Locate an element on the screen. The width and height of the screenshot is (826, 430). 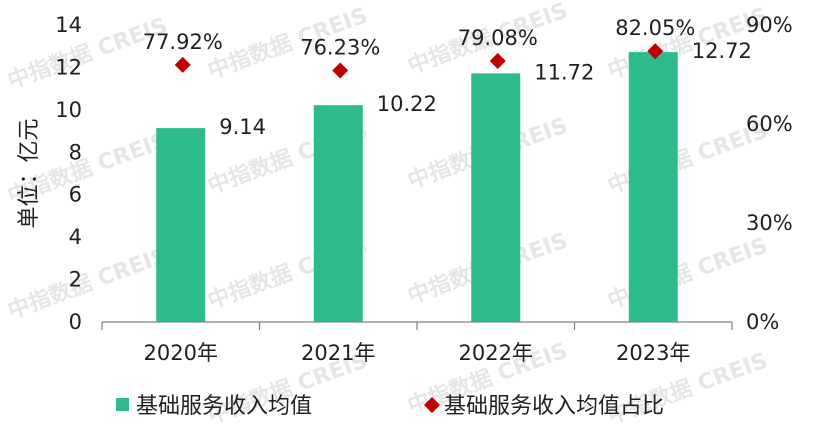
ratio-value-label: 79.08% is located at coordinates (498, 38).